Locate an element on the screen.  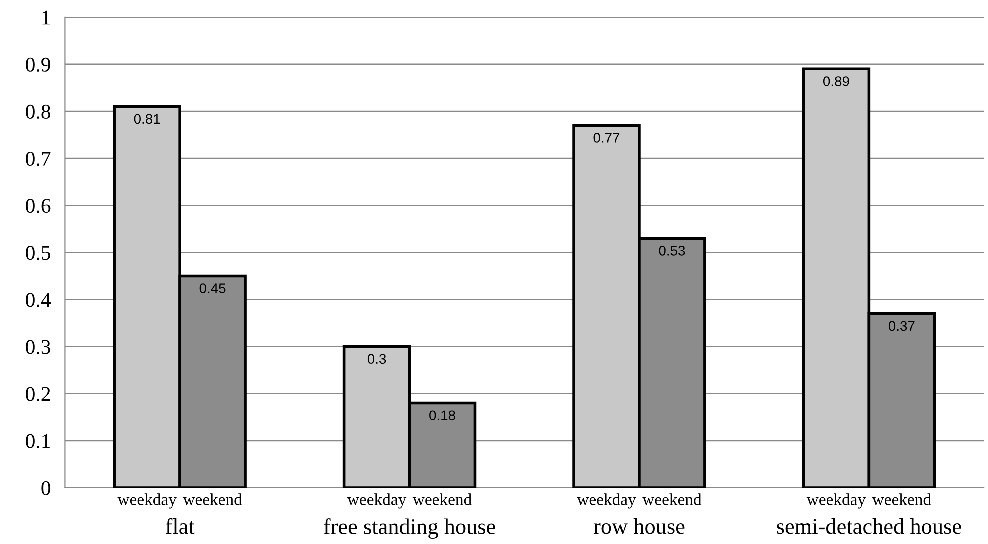
x-tick-label: free standing house is located at coordinates (410, 528).